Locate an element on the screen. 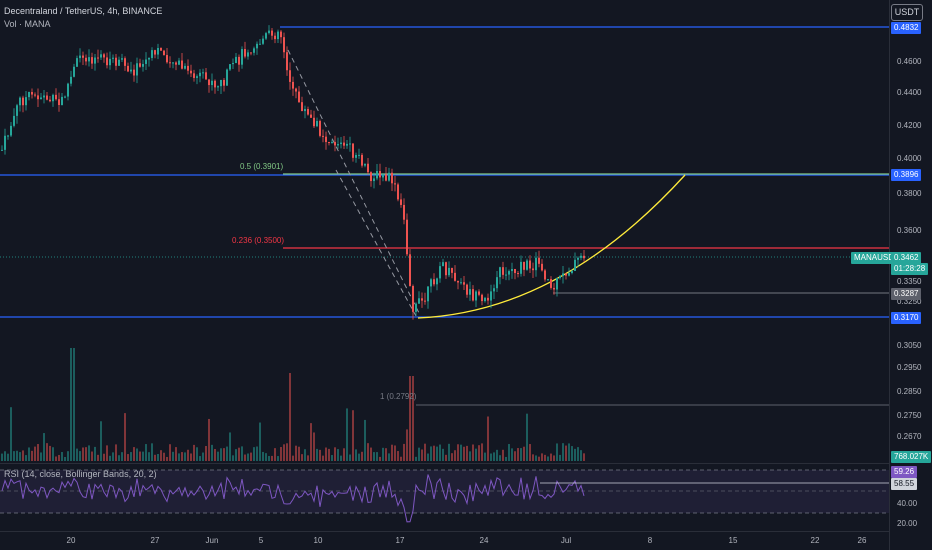 The width and height of the screenshot is (932, 550). price-tick: 0.3250 is located at coordinates (909, 301).